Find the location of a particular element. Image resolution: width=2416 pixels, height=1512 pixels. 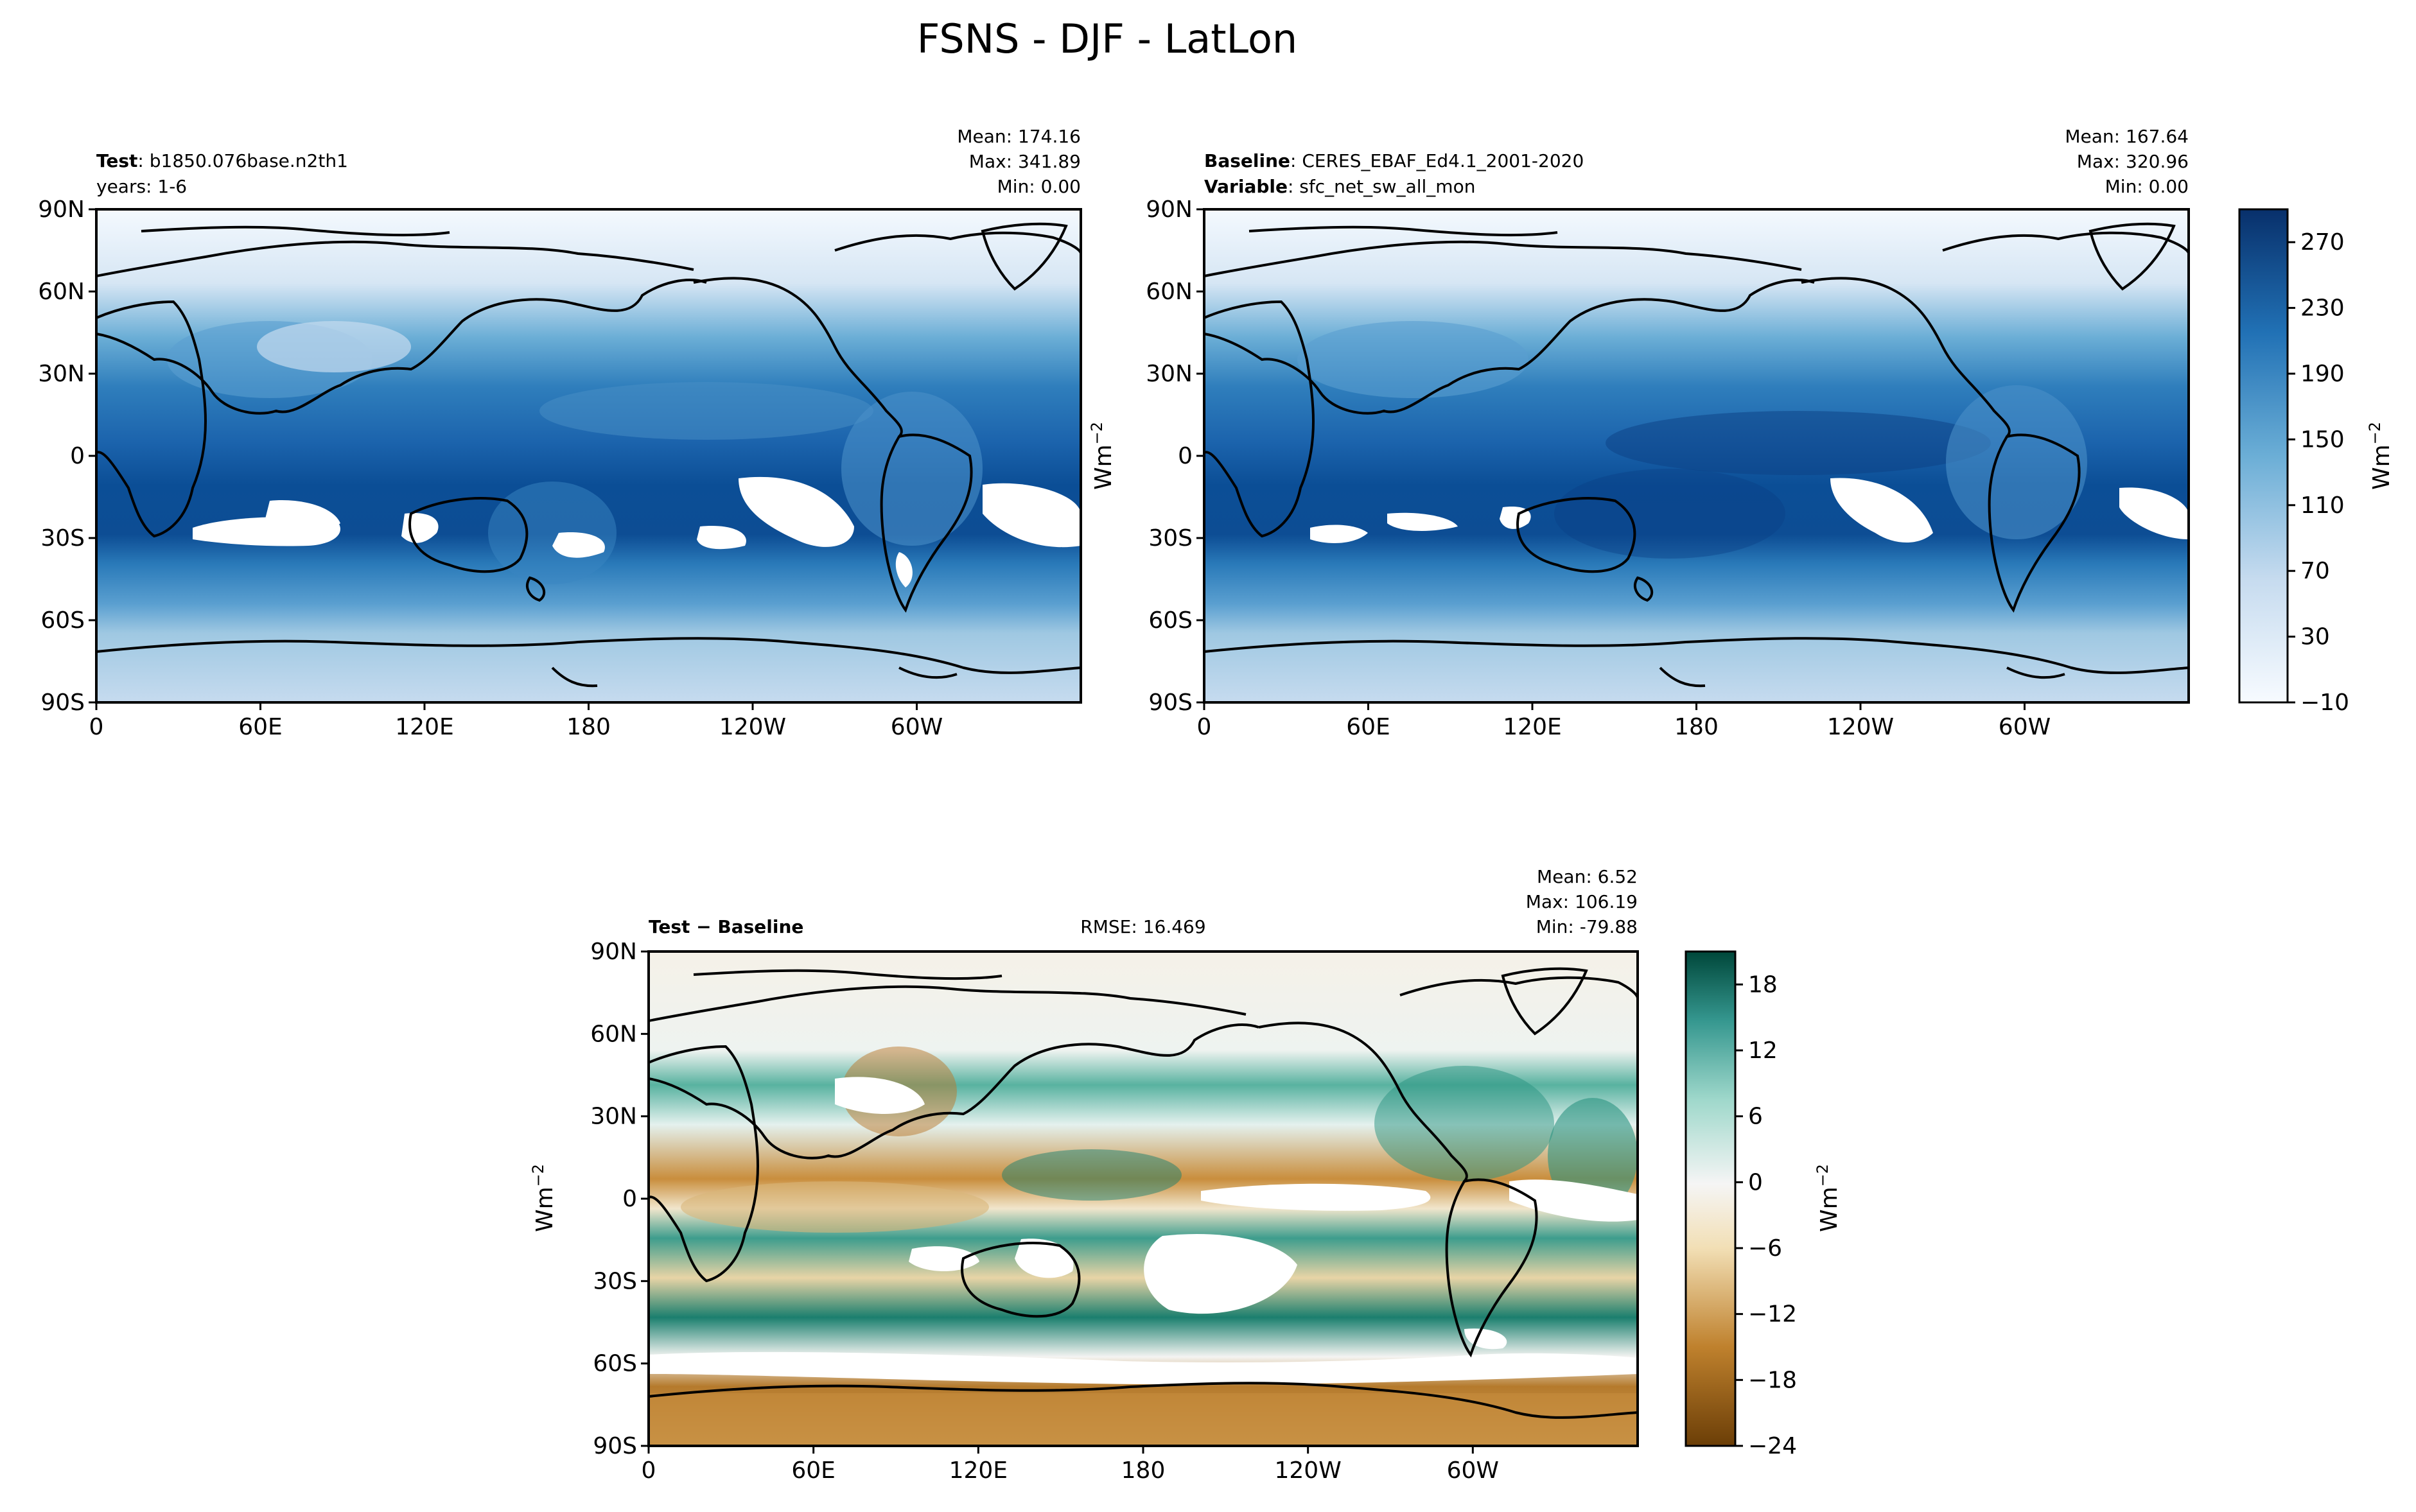

baseline-variable-label: Variable: sfc_net_sw_all_mon is located at coordinates (1340, 186).